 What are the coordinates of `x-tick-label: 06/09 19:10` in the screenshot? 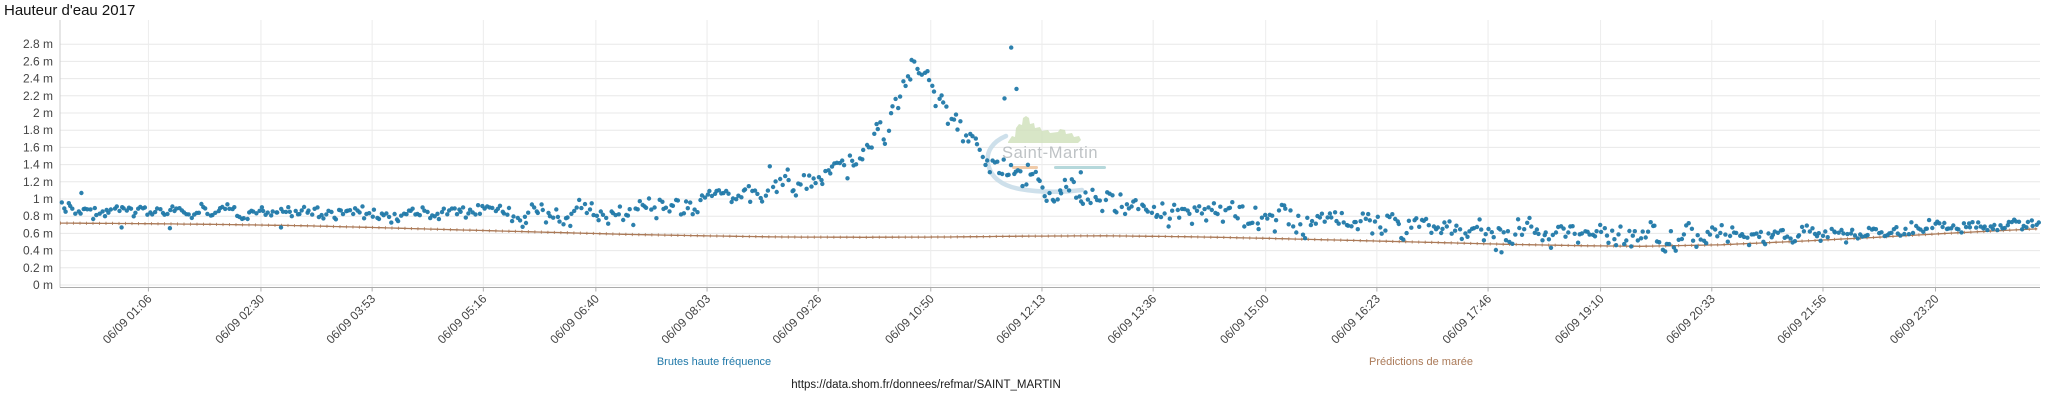 It's located at (1579, 319).